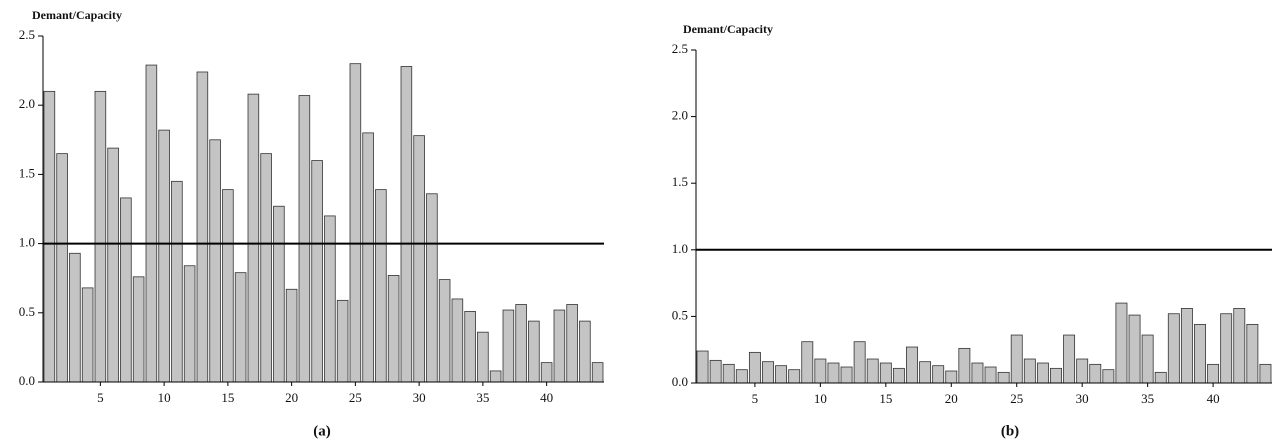  What do you see at coordinates (291, 397) in the screenshot?
I see `x-tick-label: 20` at bounding box center [291, 397].